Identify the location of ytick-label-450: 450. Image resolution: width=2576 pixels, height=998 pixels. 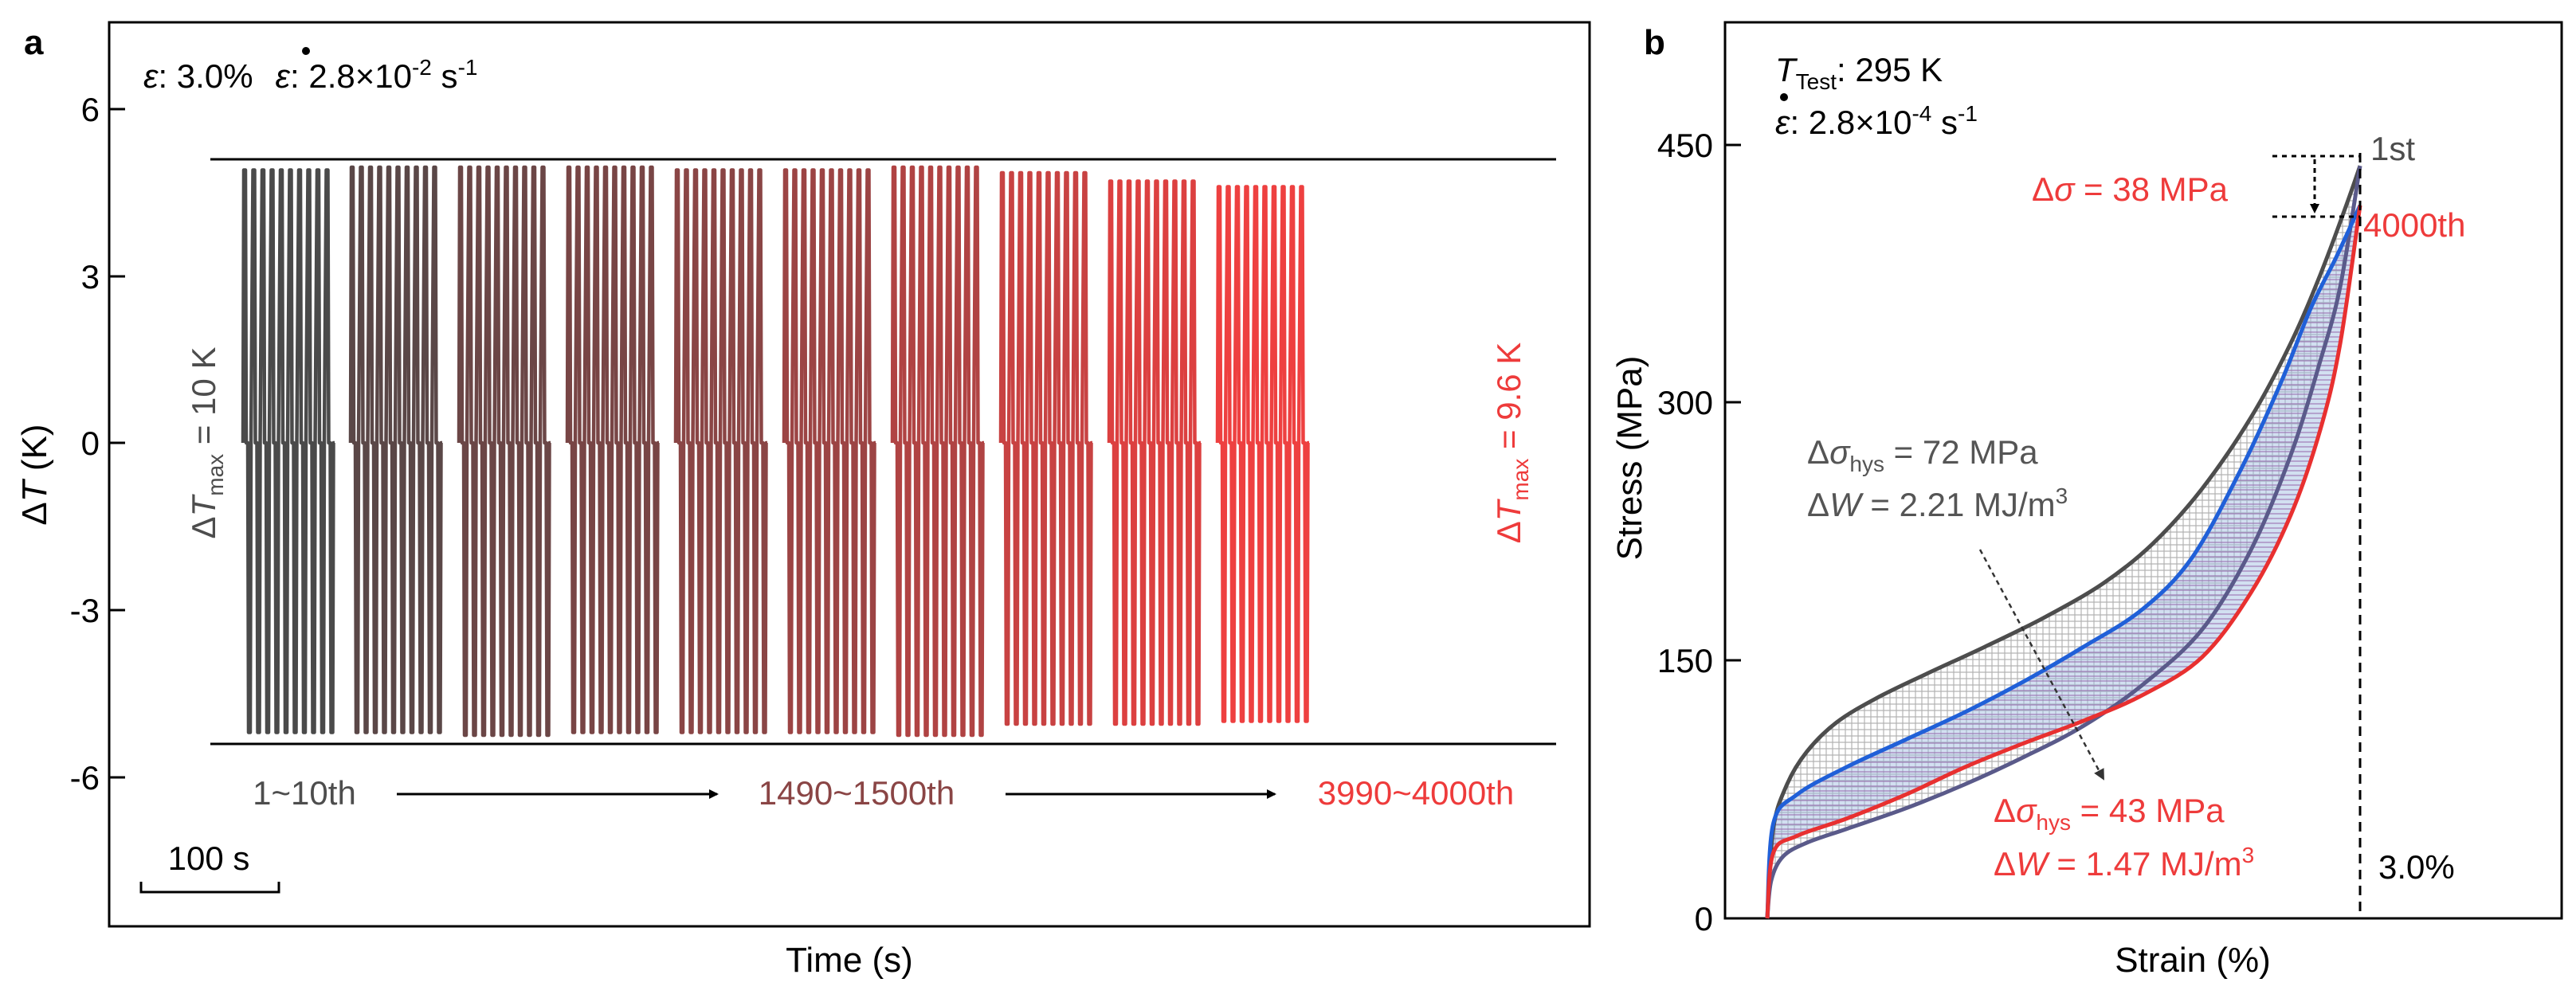
(1685, 145).